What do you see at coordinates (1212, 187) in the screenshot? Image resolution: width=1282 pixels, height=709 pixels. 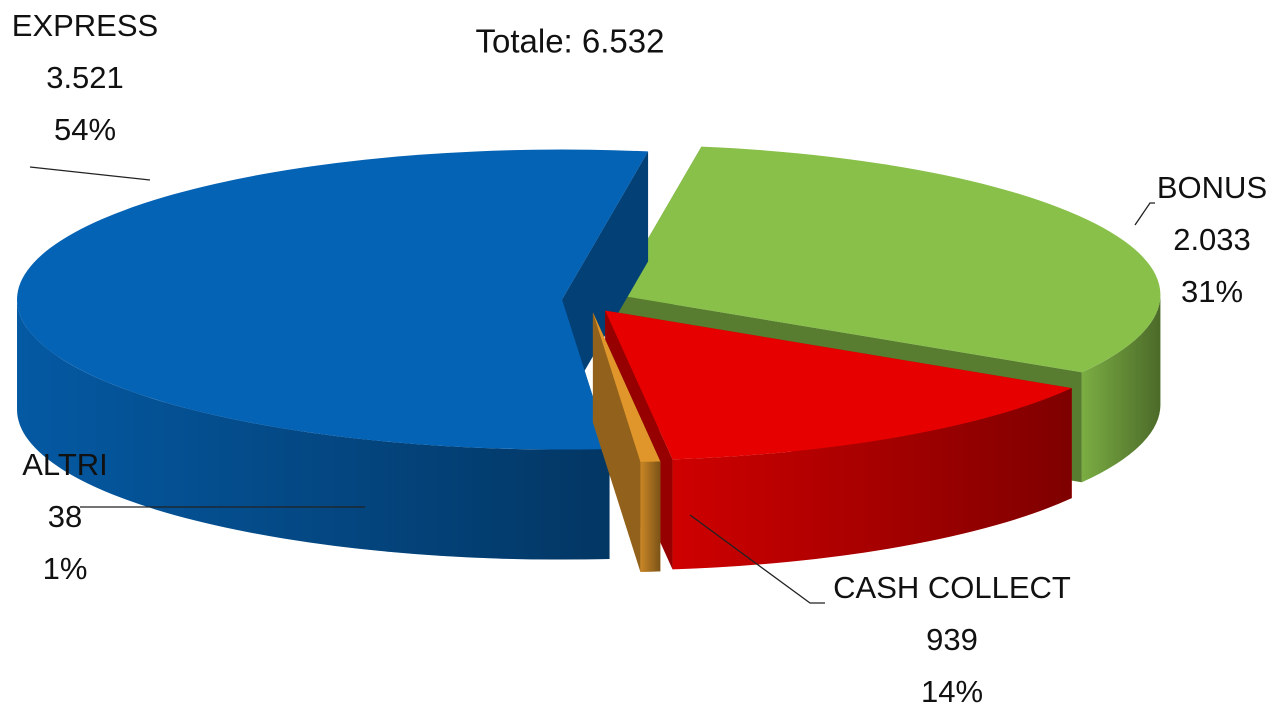 I see `slice-label: BONUS` at bounding box center [1212, 187].